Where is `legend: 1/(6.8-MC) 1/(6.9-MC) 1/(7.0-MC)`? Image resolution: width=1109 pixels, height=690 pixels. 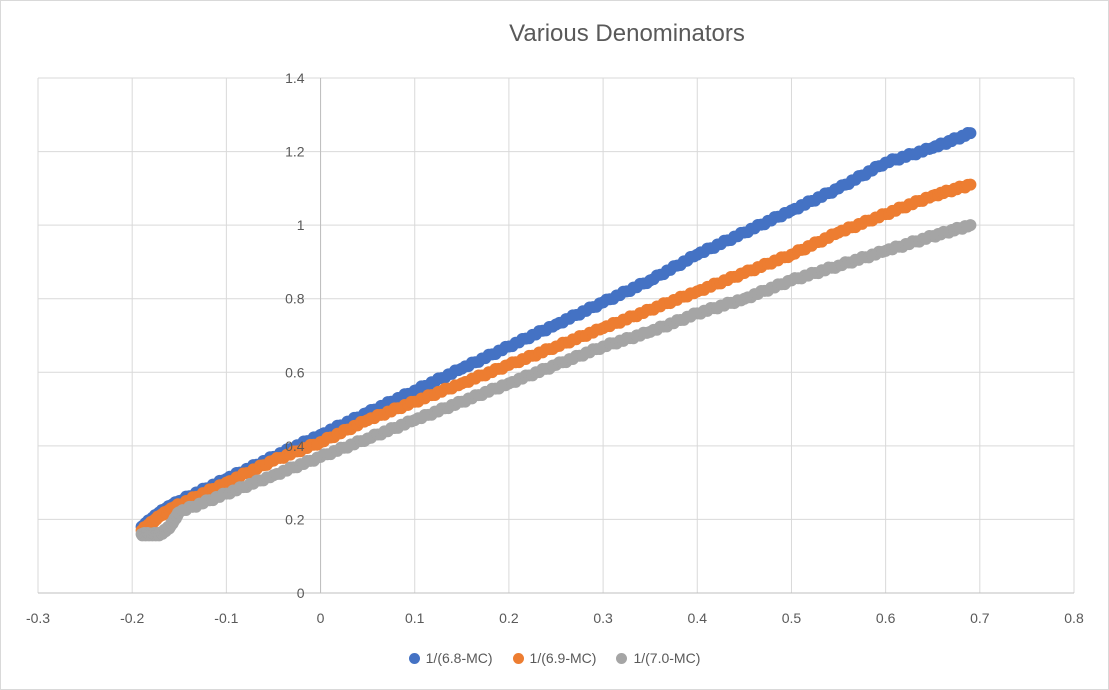
legend: 1/(6.8-MC) 1/(6.9-MC) 1/(7.0-MC) is located at coordinates (554, 658).